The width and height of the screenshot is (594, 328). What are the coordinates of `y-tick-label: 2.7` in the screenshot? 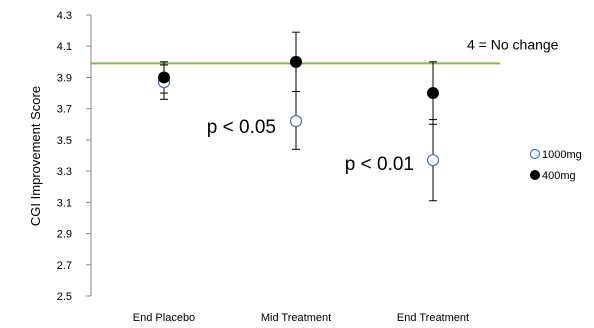 It's located at (64, 266).